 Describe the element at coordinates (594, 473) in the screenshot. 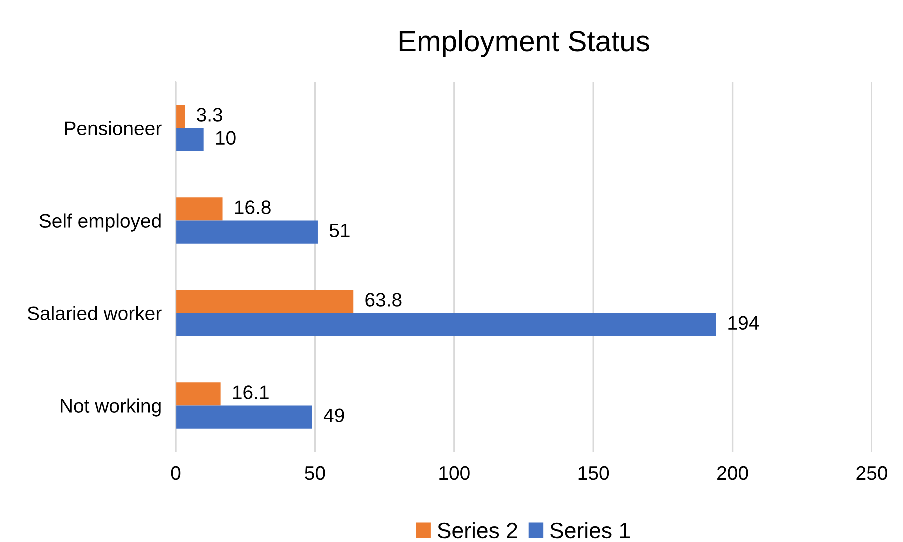

I see `x-tick-label: 150` at that location.